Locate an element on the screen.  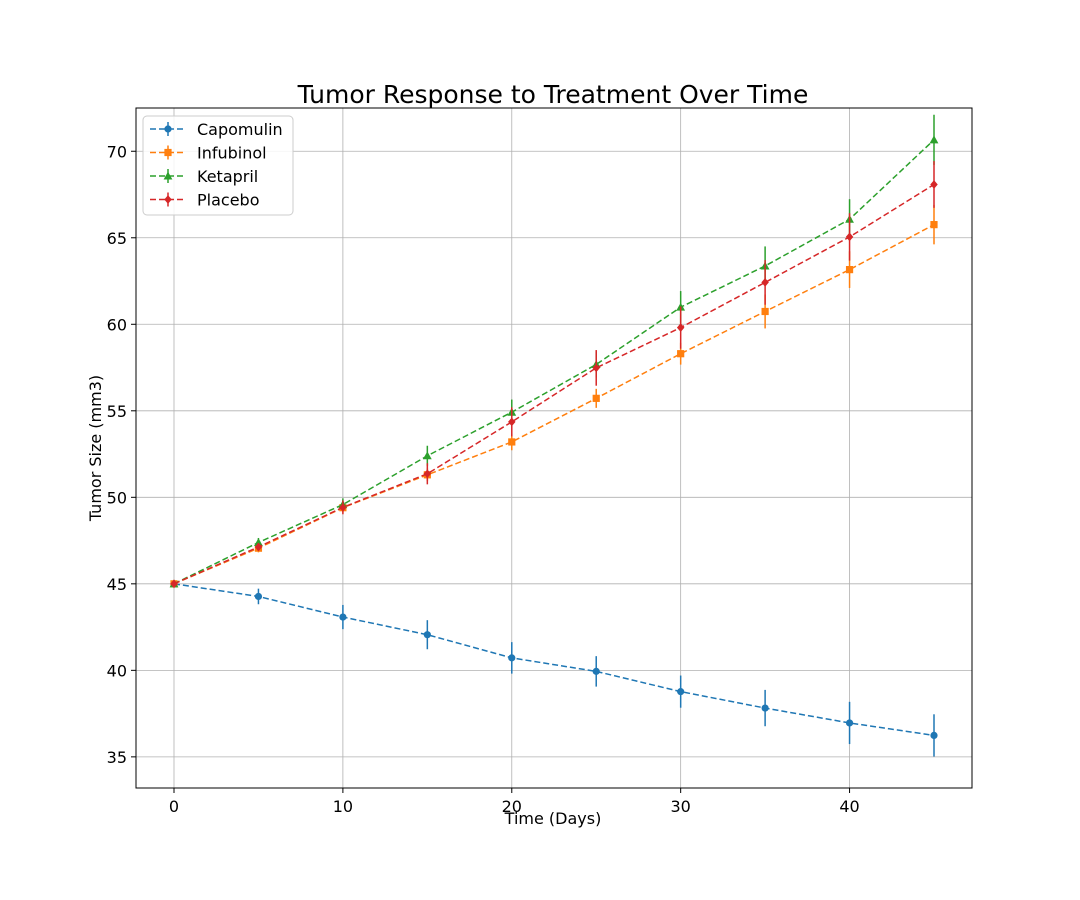
y-tick-label: 50 is located at coordinates (117, 497).